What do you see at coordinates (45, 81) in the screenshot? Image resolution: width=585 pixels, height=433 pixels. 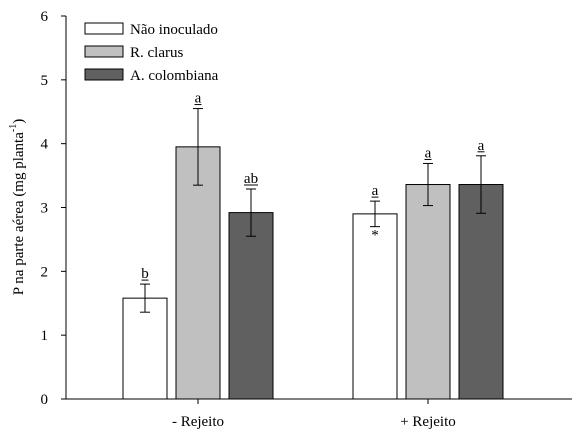 I see `y-tick-label: 5` at bounding box center [45, 81].